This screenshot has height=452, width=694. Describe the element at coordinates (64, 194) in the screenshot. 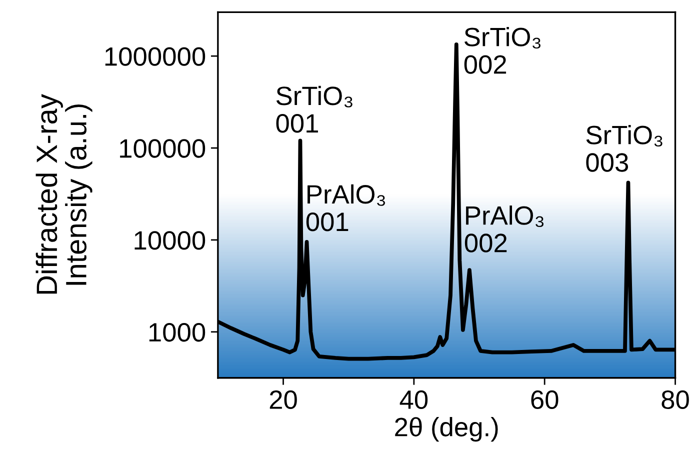

I see `y-axis-title: Diffracted X-ray Intensity (a.u.)` at that location.